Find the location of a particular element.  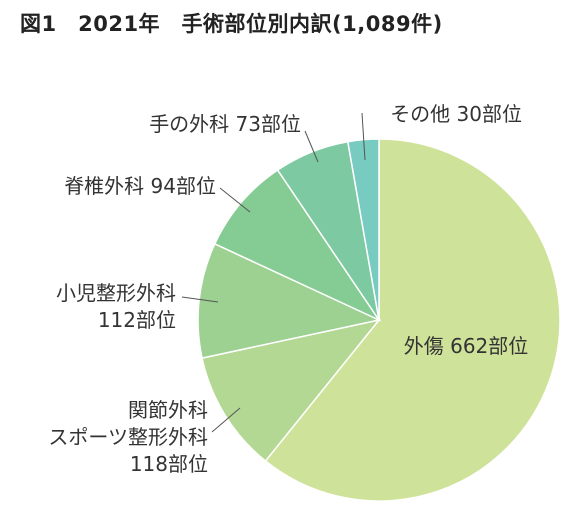

chart-title: 図1 2021年 手術部位別内訳(1,089件) is located at coordinates (231, 24).